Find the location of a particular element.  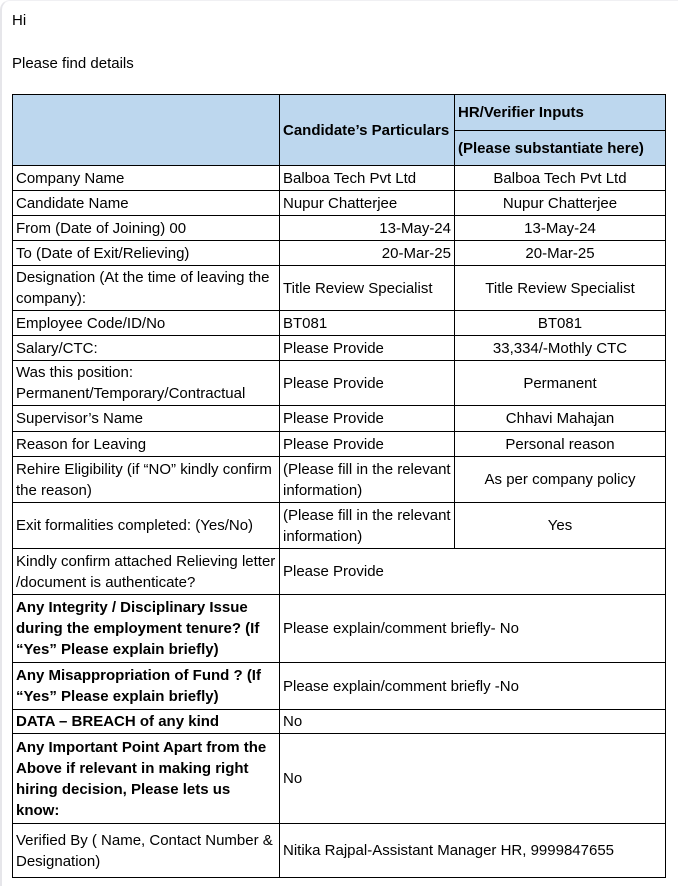

candidate-cell: Balboa Tech Pvt Ltd is located at coordinates (367, 178).